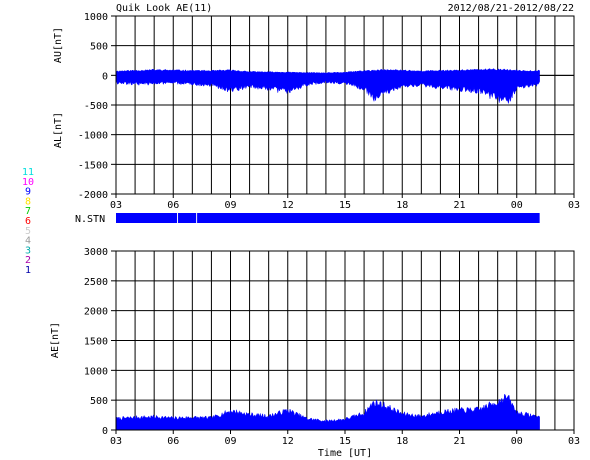  What do you see at coordinates (511, 8) in the screenshot?
I see `date-range: 2012/08/21-2012/08/22` at bounding box center [511, 8].